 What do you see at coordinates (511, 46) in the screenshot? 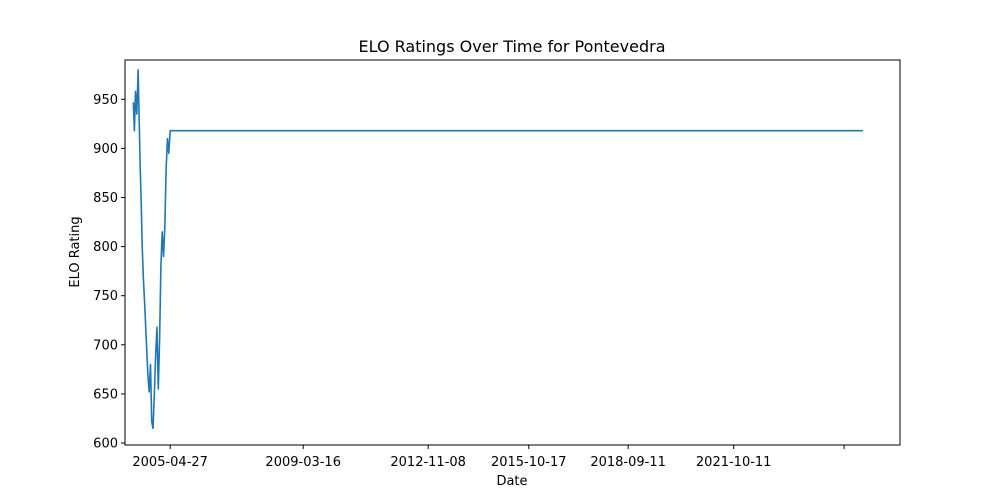
I see `chart-title: ELO Ratings Over Time for Pontevedra` at bounding box center [511, 46].